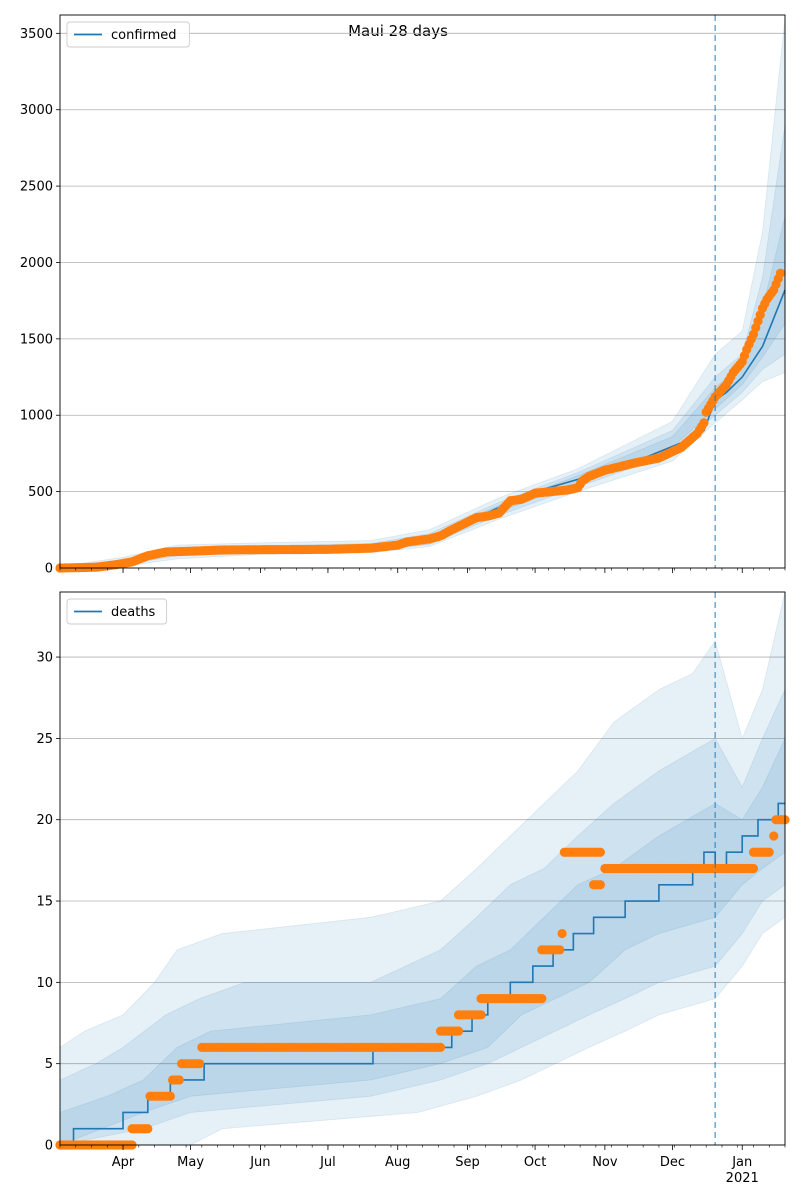 The image size is (800, 1200). I want to click on x-tick-label: May, so click(190, 1162).